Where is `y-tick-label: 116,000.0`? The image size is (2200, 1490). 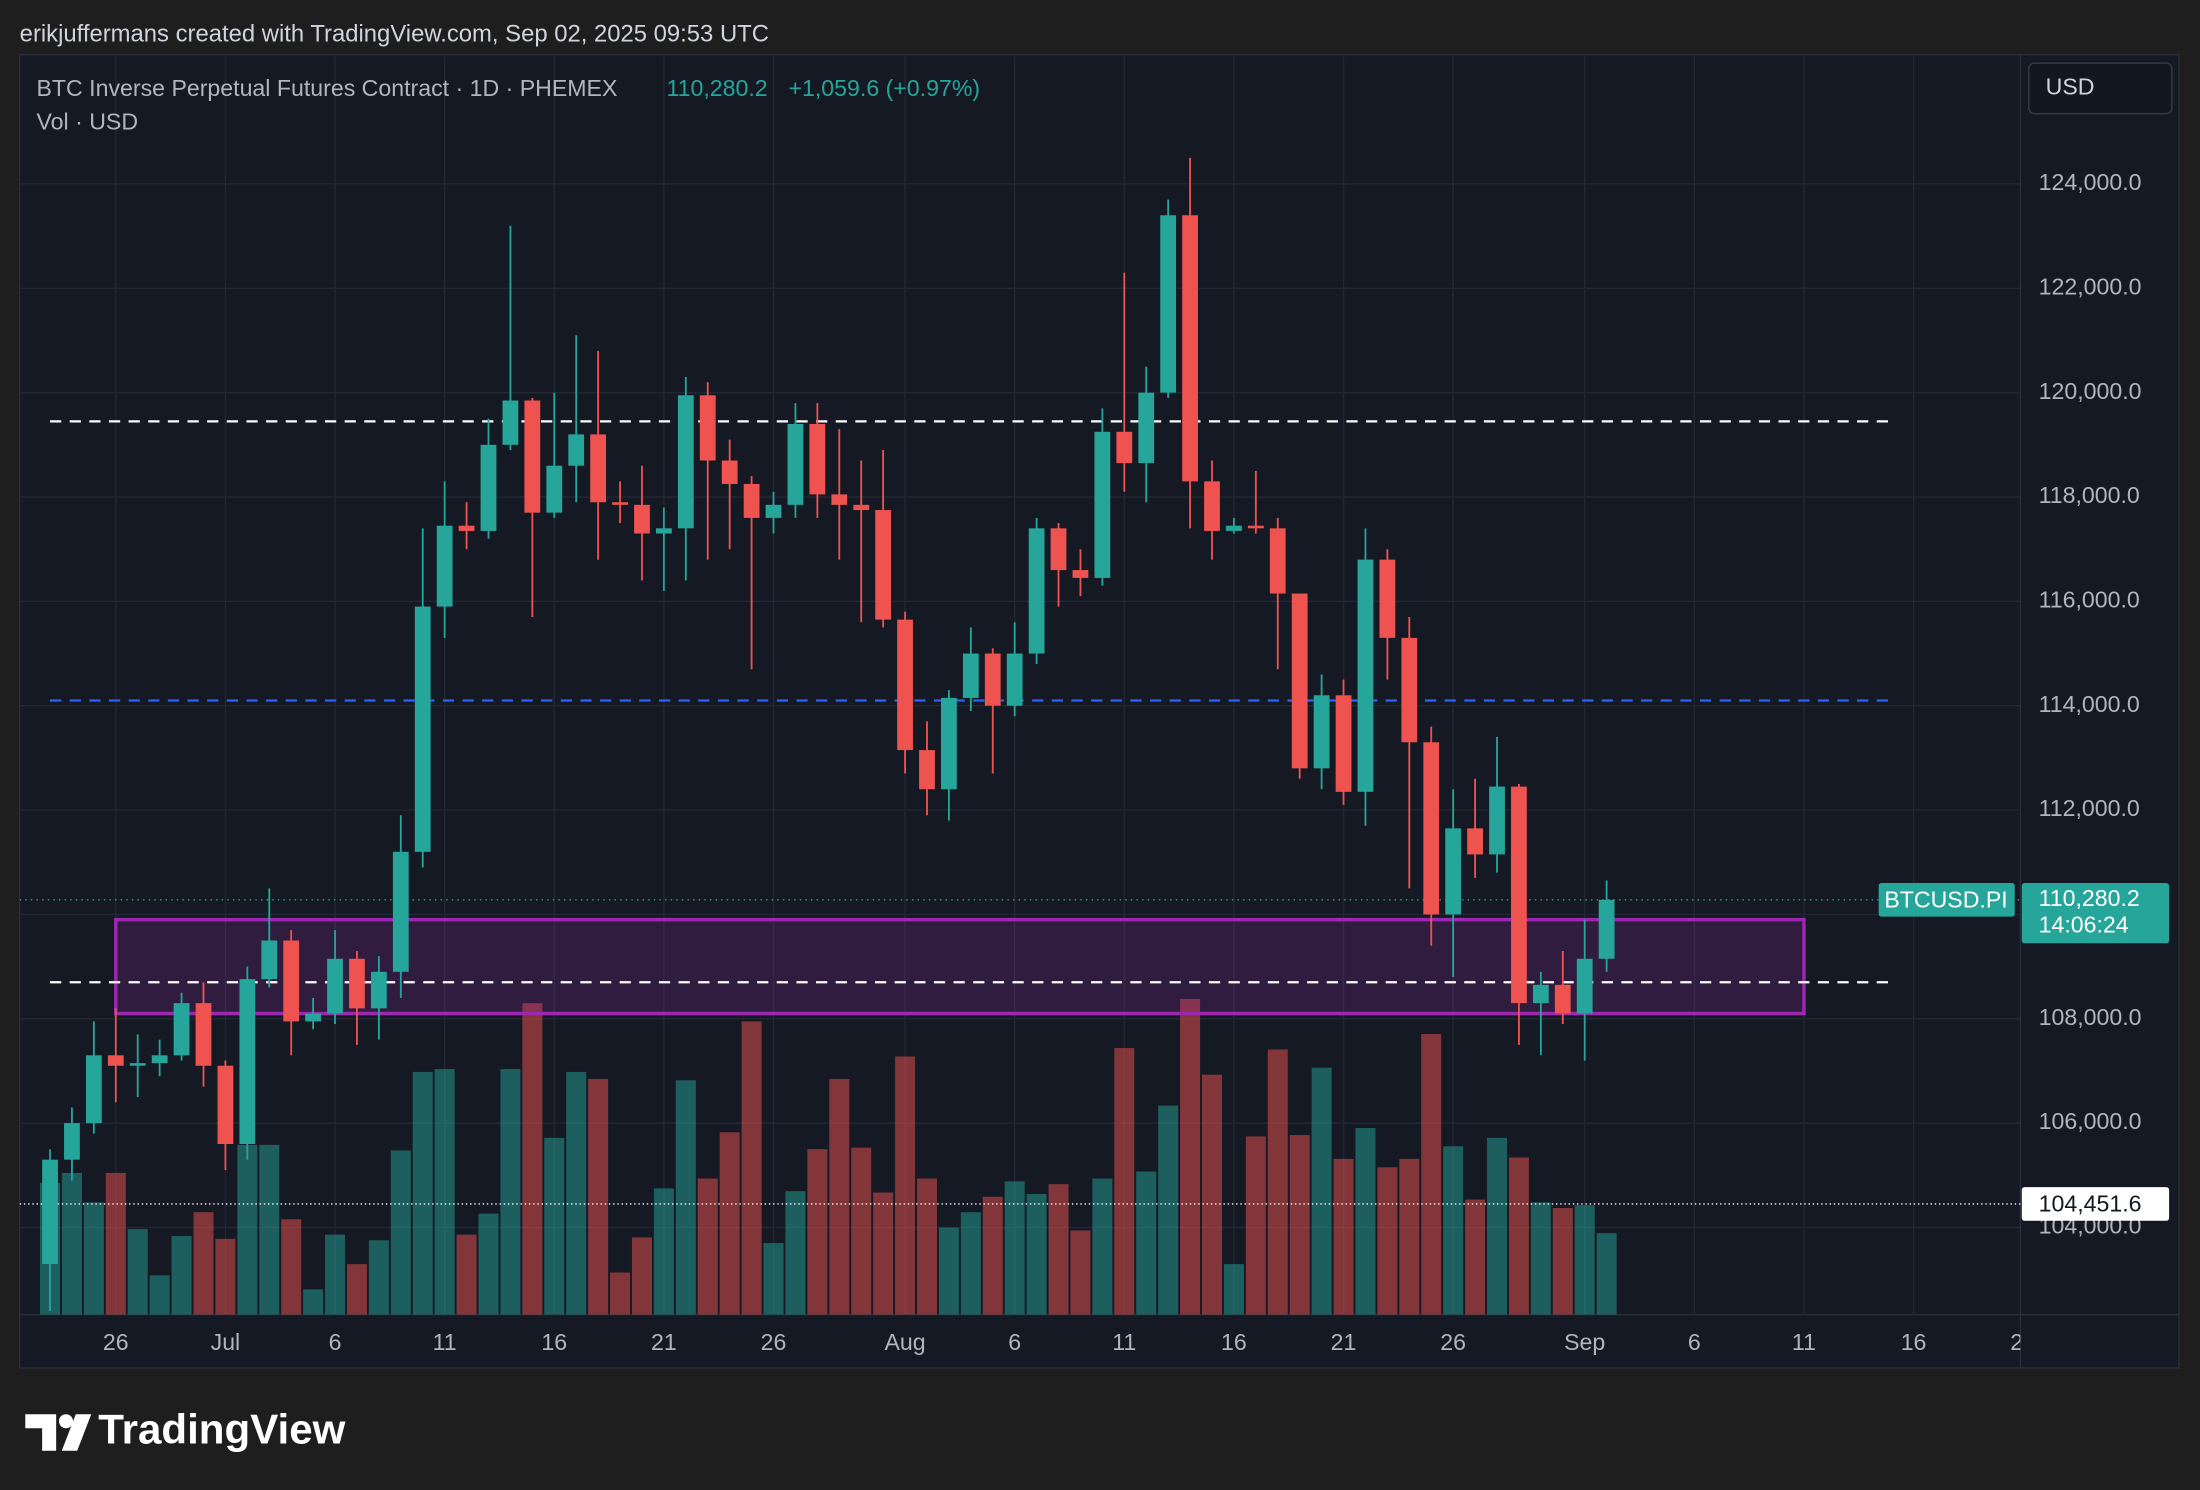 y-tick-label: 116,000.0 is located at coordinates (2089, 599).